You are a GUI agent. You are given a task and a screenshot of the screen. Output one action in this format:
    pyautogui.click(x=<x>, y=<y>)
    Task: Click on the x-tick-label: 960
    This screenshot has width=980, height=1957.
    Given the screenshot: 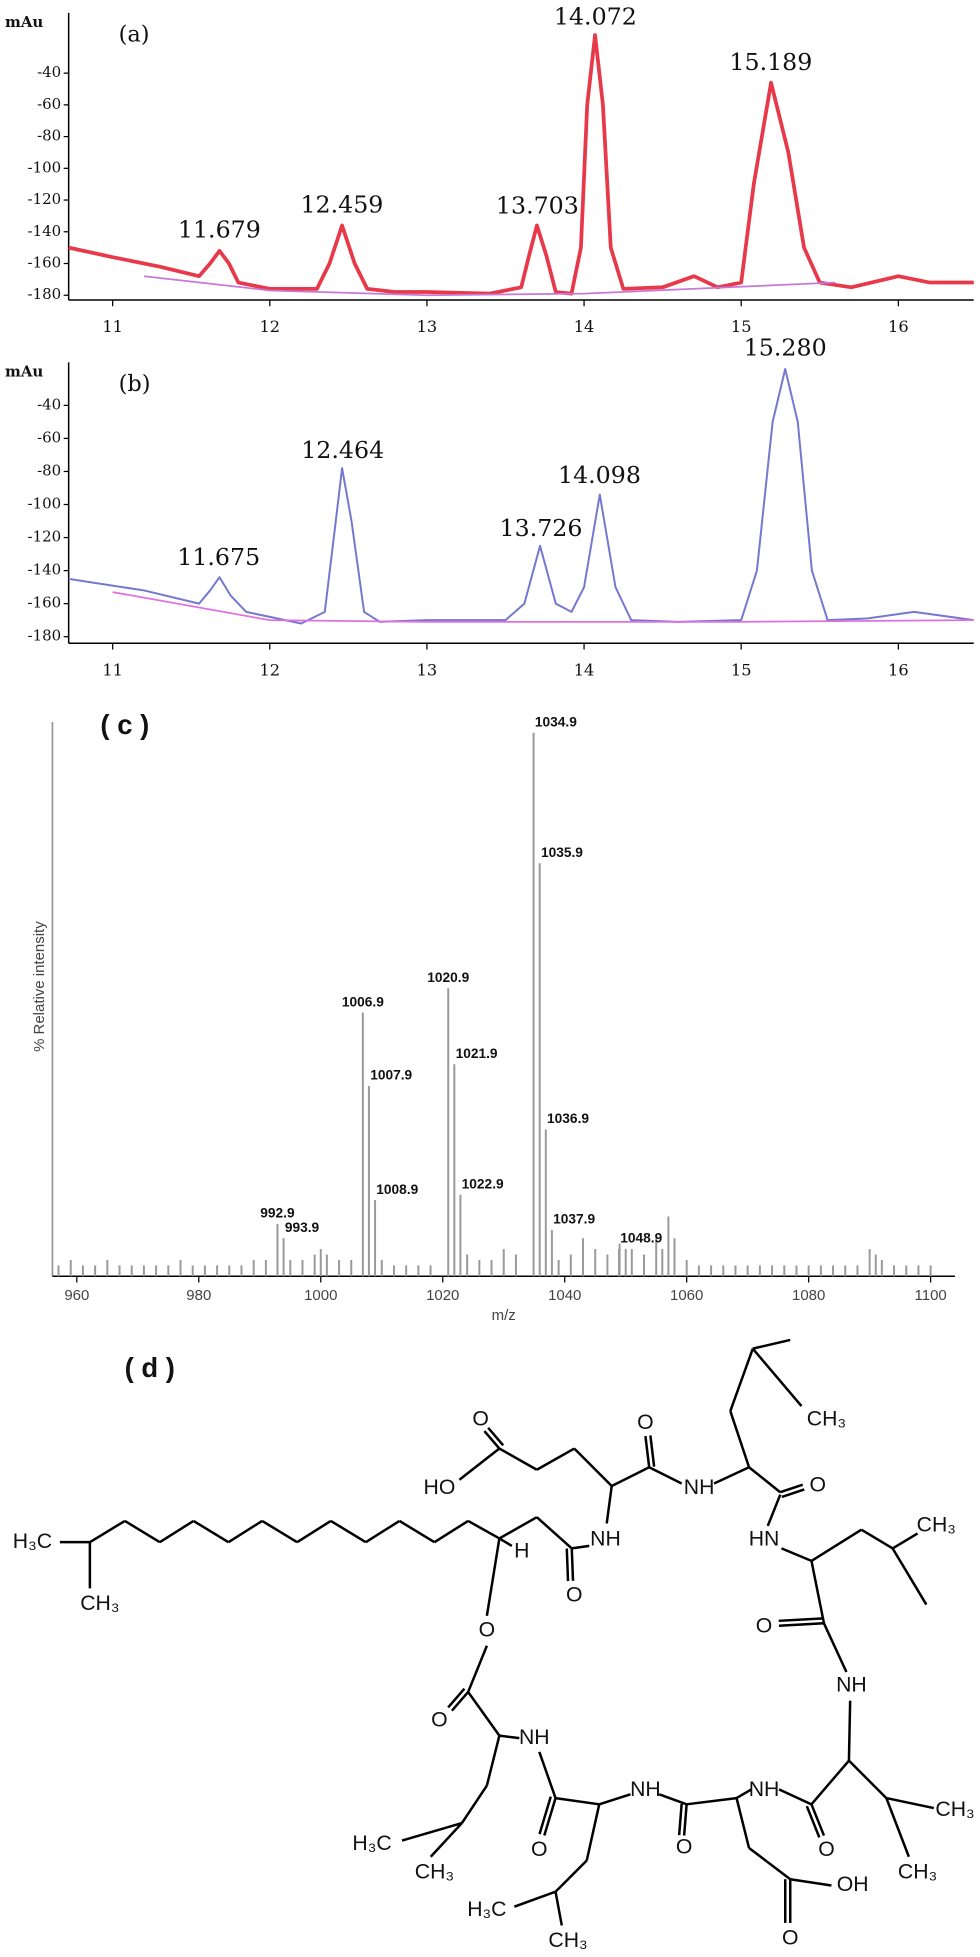 What is the action you would take?
    pyautogui.click(x=76, y=1295)
    